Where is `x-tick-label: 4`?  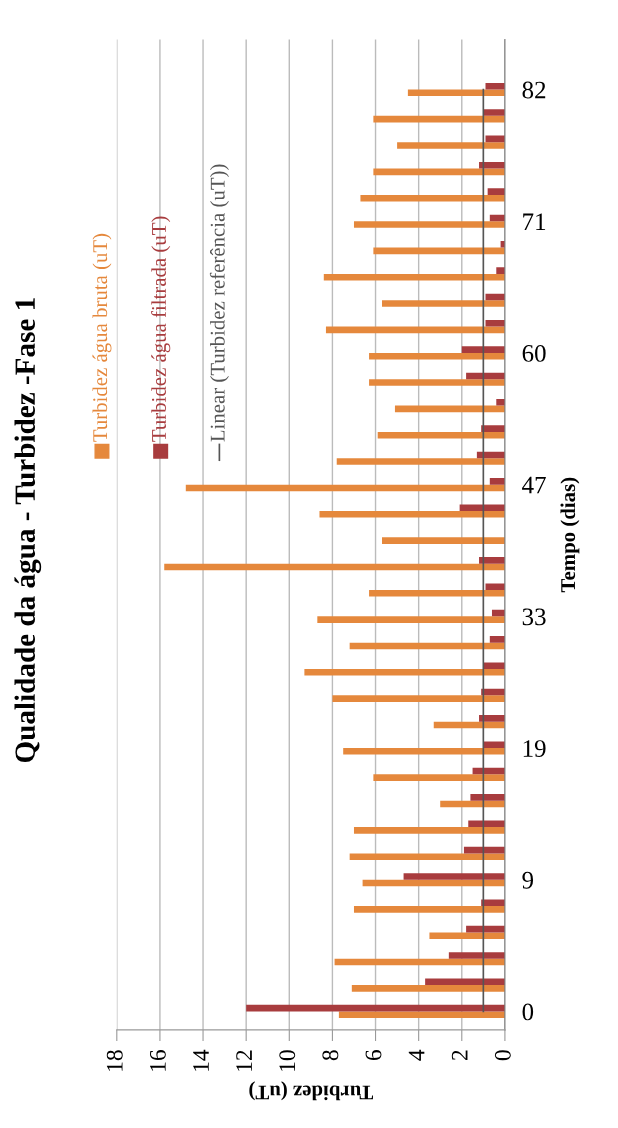
x-tick-label: 4 is located at coordinates (416, 1055).